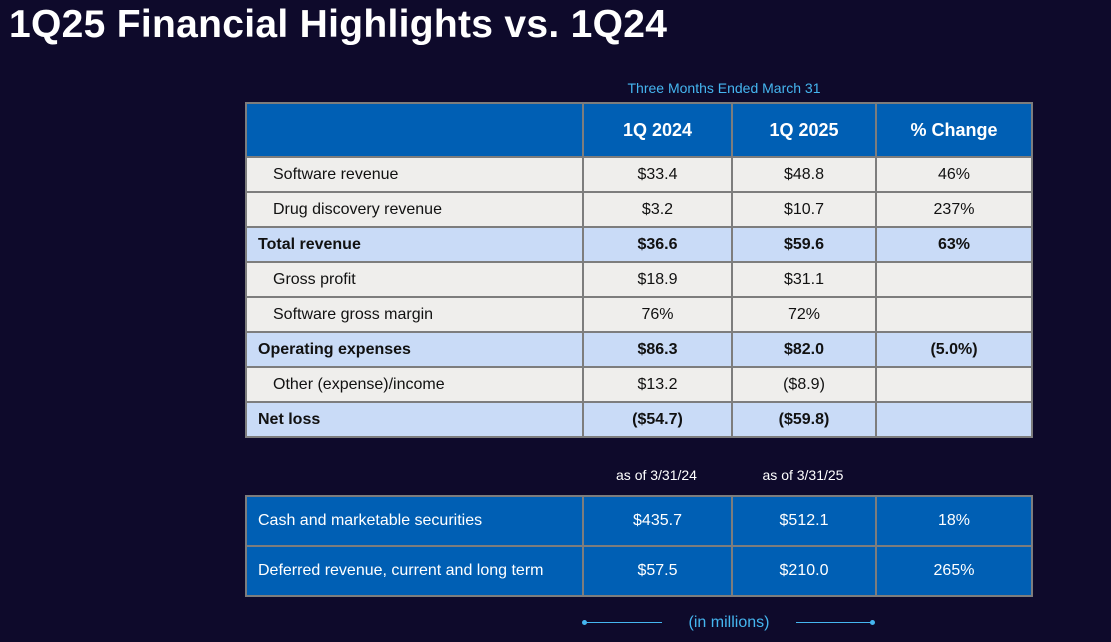 This screenshot has height=642, width=1111. I want to click on value-1q2024: 76%, so click(657, 314).